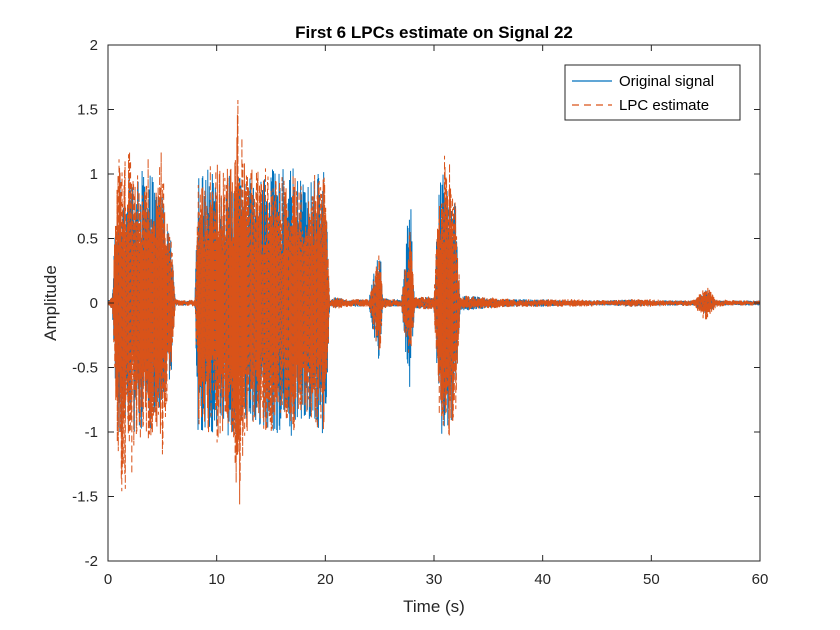  I want to click on x-tick-label: 10, so click(216, 579).